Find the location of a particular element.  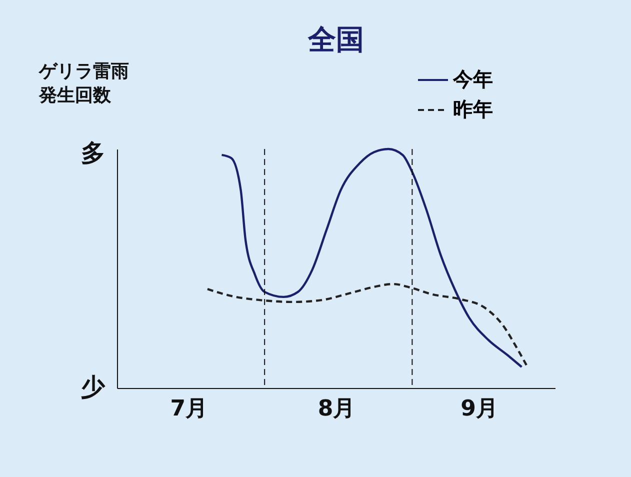

text: 多 is located at coordinates (93, 153).